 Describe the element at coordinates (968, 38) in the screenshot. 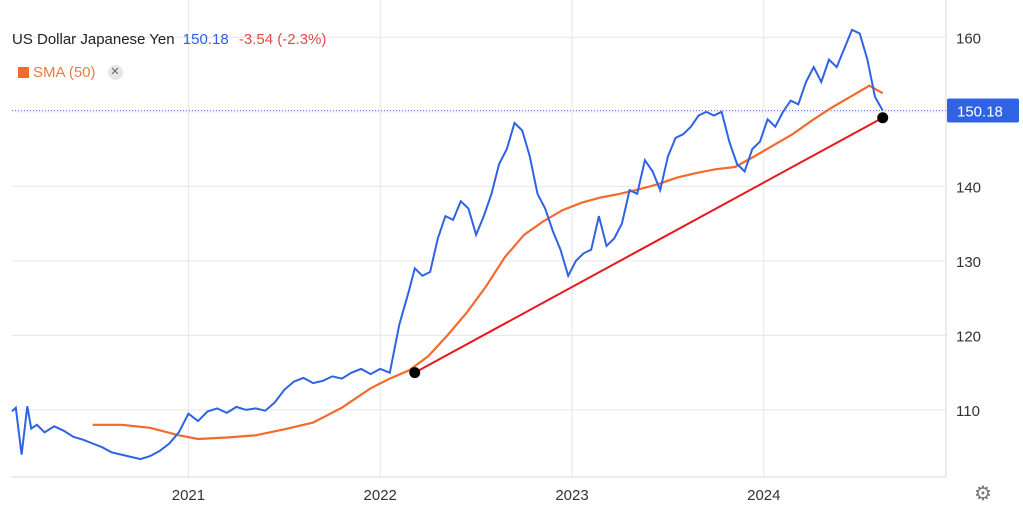

I see `y-tick-label: 160` at that location.